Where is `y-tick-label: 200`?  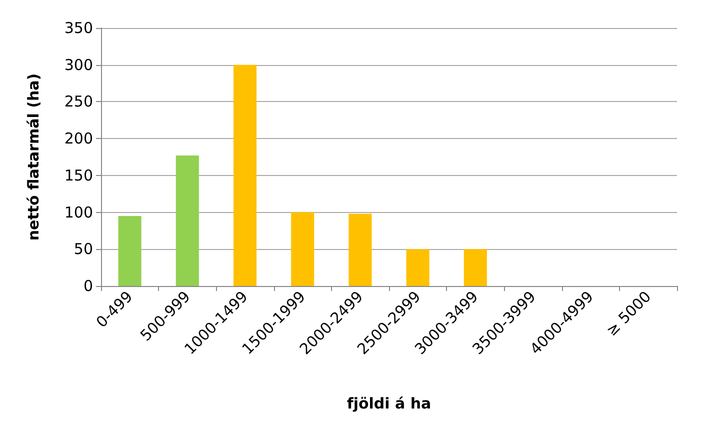 y-tick-label: 200 is located at coordinates (78, 139).